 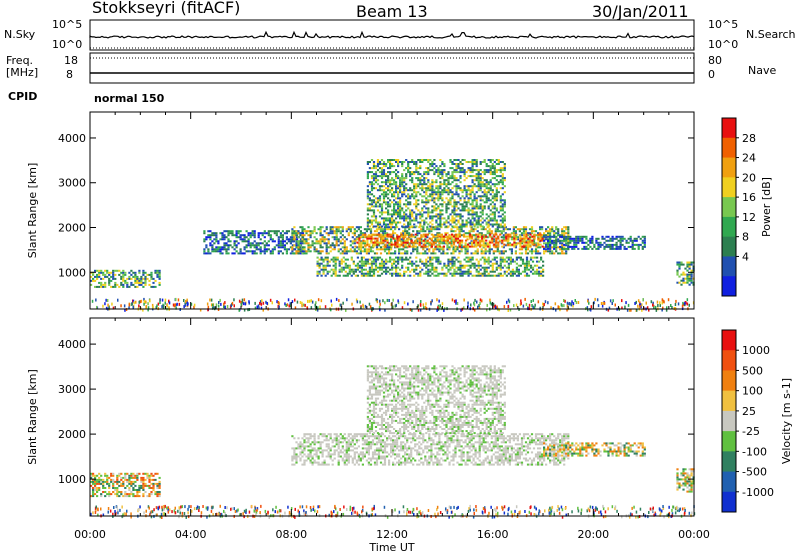 I want to click on colorbar-tick-label: -500, so click(x=754, y=472).